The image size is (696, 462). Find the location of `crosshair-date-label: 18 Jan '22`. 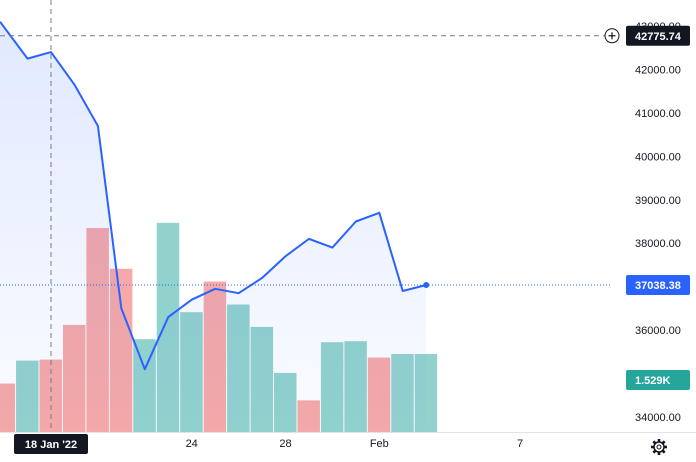

crosshair-date-label: 18 Jan '22 is located at coordinates (51, 445).